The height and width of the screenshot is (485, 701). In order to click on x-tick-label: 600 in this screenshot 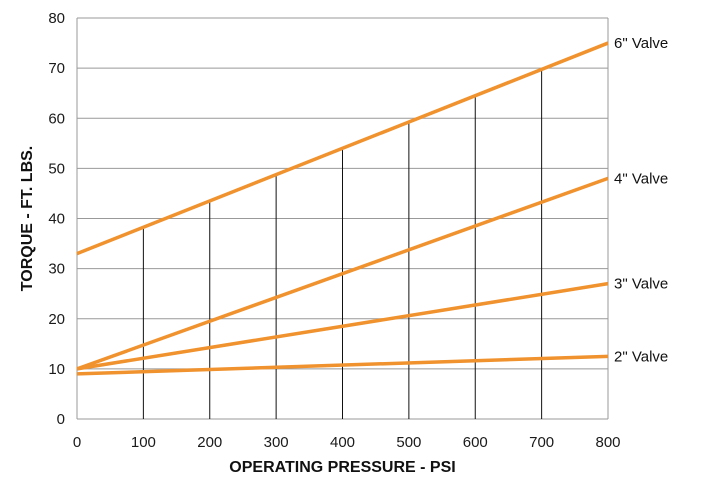, I will do `click(475, 442)`.